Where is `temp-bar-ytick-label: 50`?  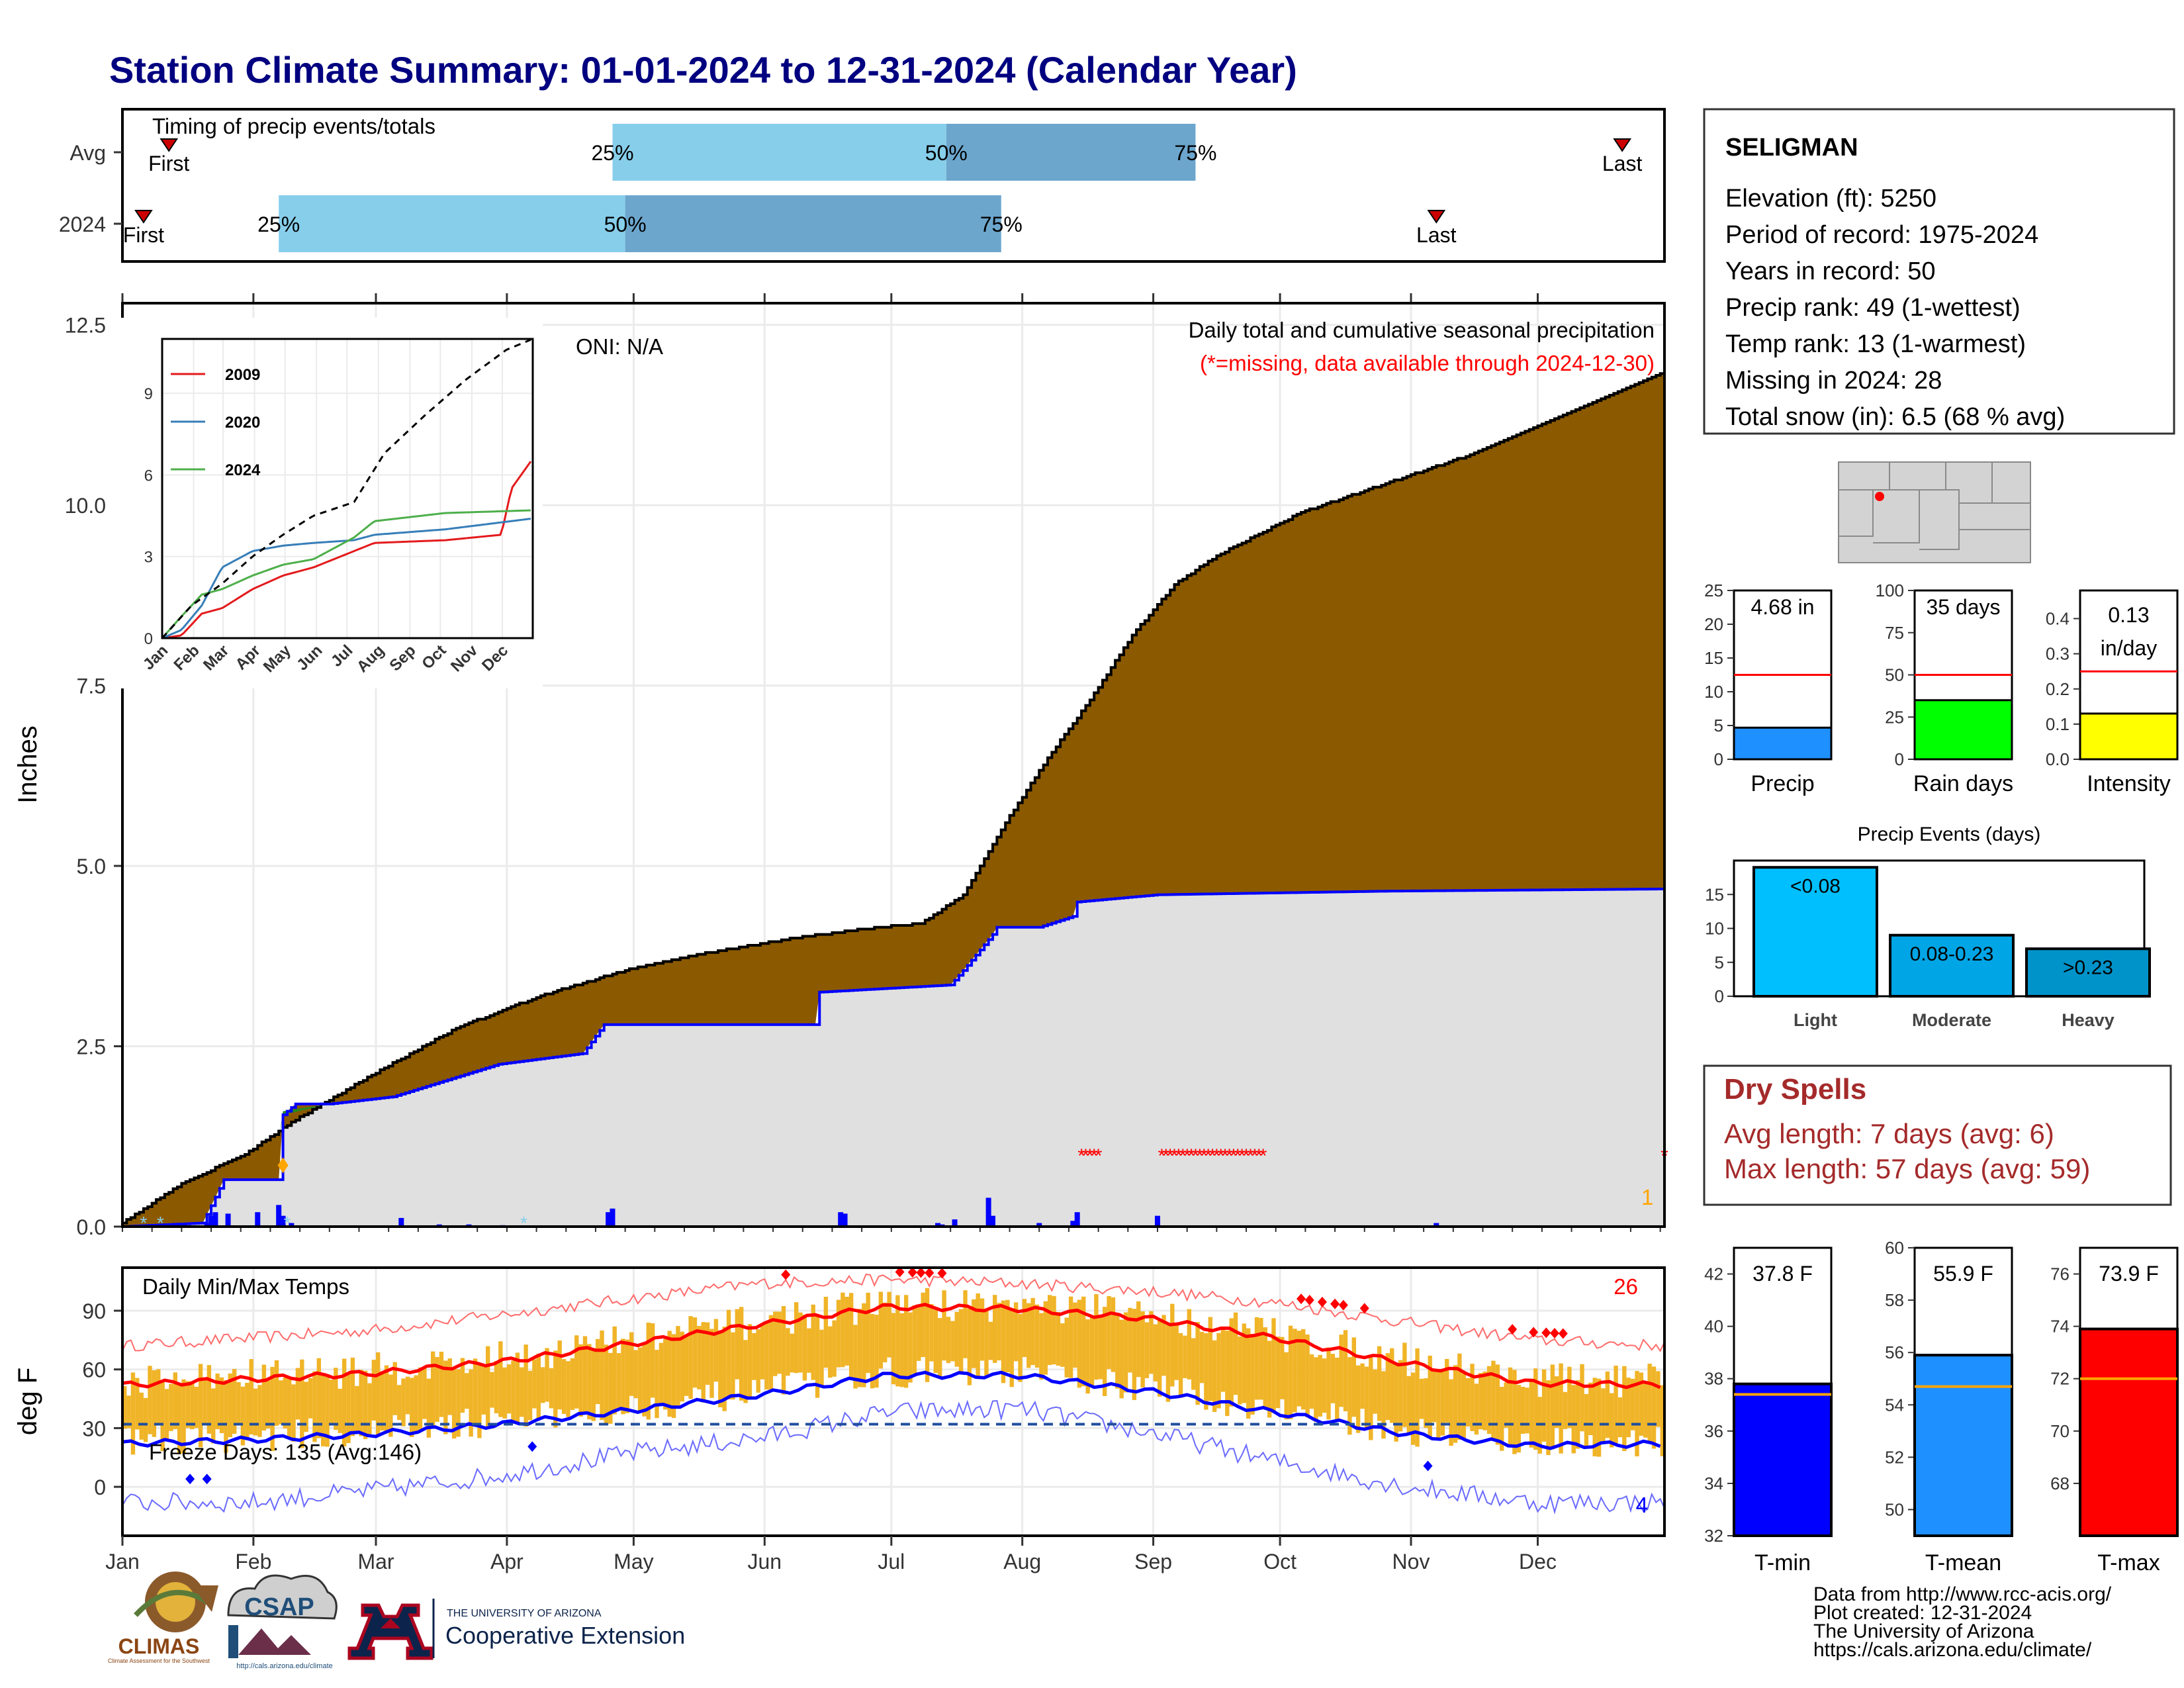
temp-bar-ytick-label: 50 is located at coordinates (1894, 1509).